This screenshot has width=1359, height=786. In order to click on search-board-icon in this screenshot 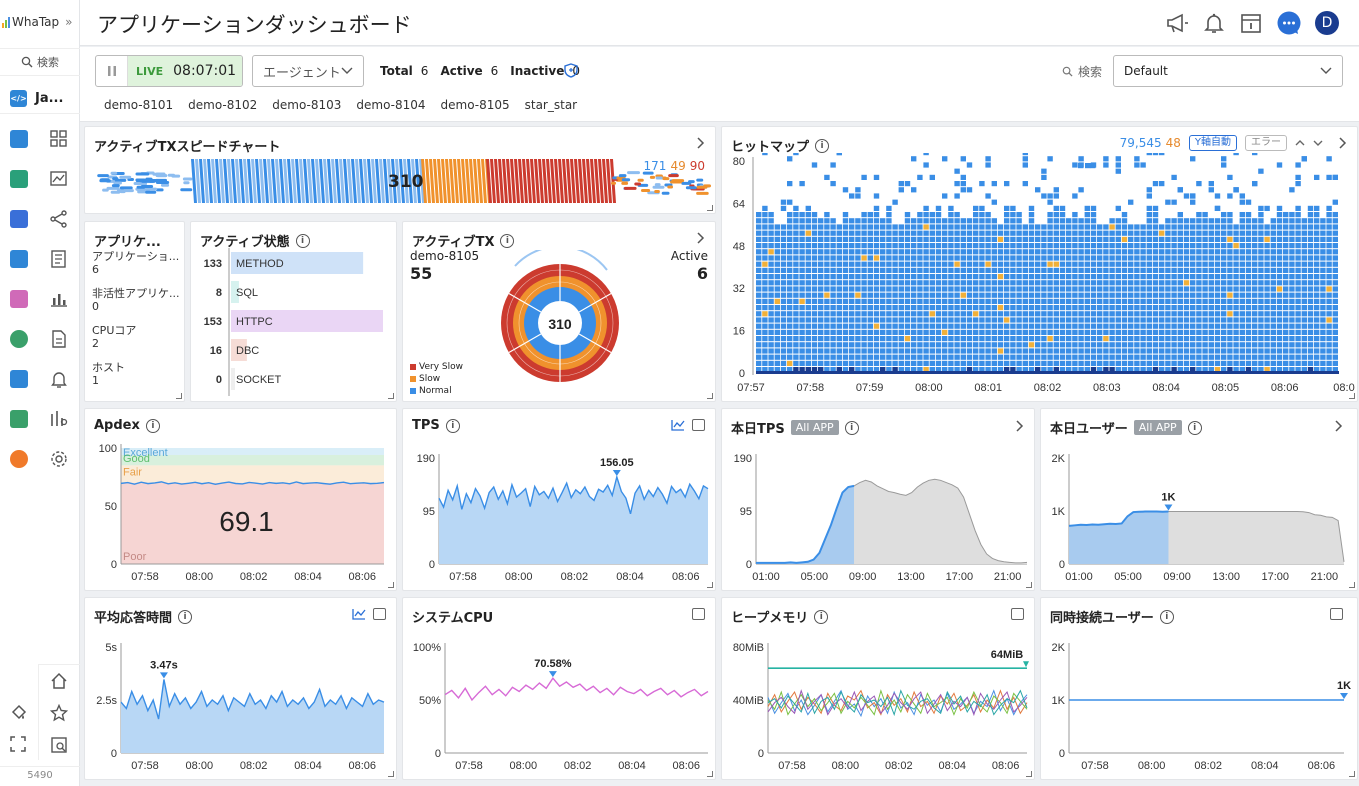, I will do `click(59, 747)`.